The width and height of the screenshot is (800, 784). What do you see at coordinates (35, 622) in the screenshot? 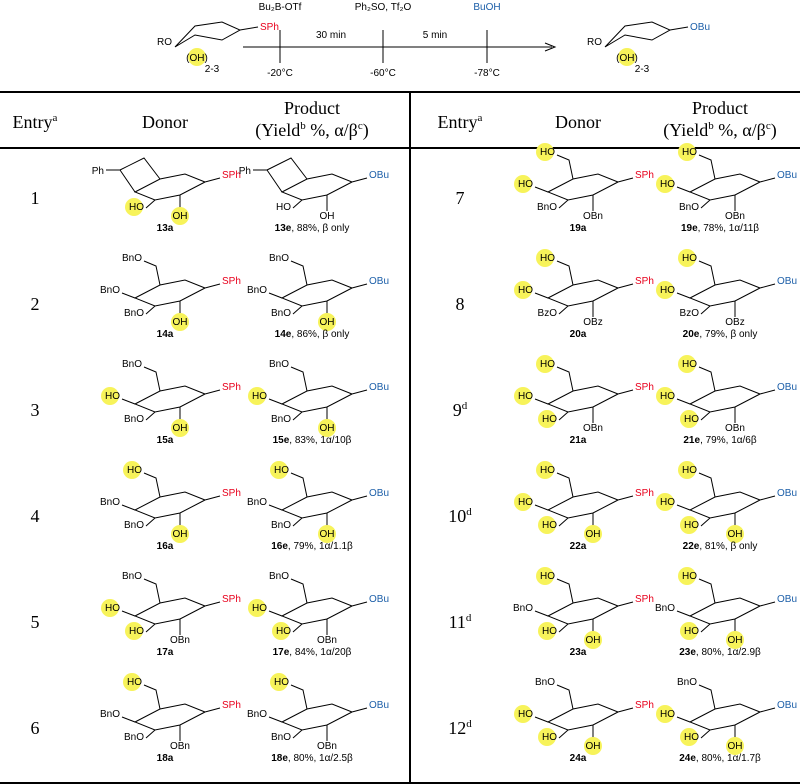
I see `entry: 5` at bounding box center [35, 622].